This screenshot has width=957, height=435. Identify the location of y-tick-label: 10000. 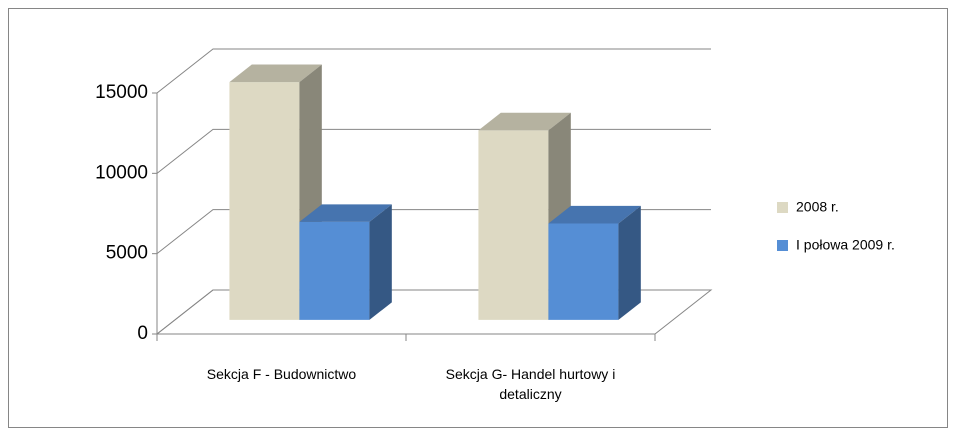
(121, 172).